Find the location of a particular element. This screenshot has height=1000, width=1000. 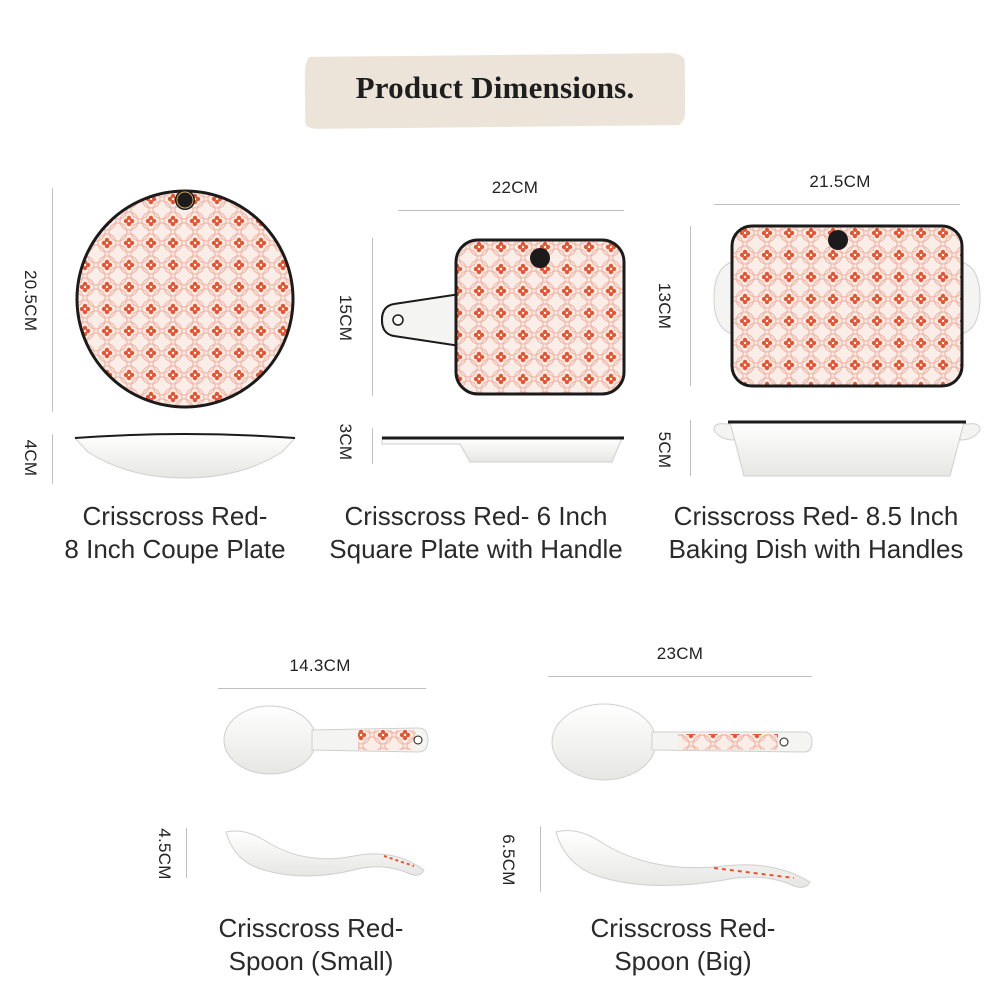

baking-dish-caption-line2: Baking Dish with Handles is located at coordinates (816, 549).